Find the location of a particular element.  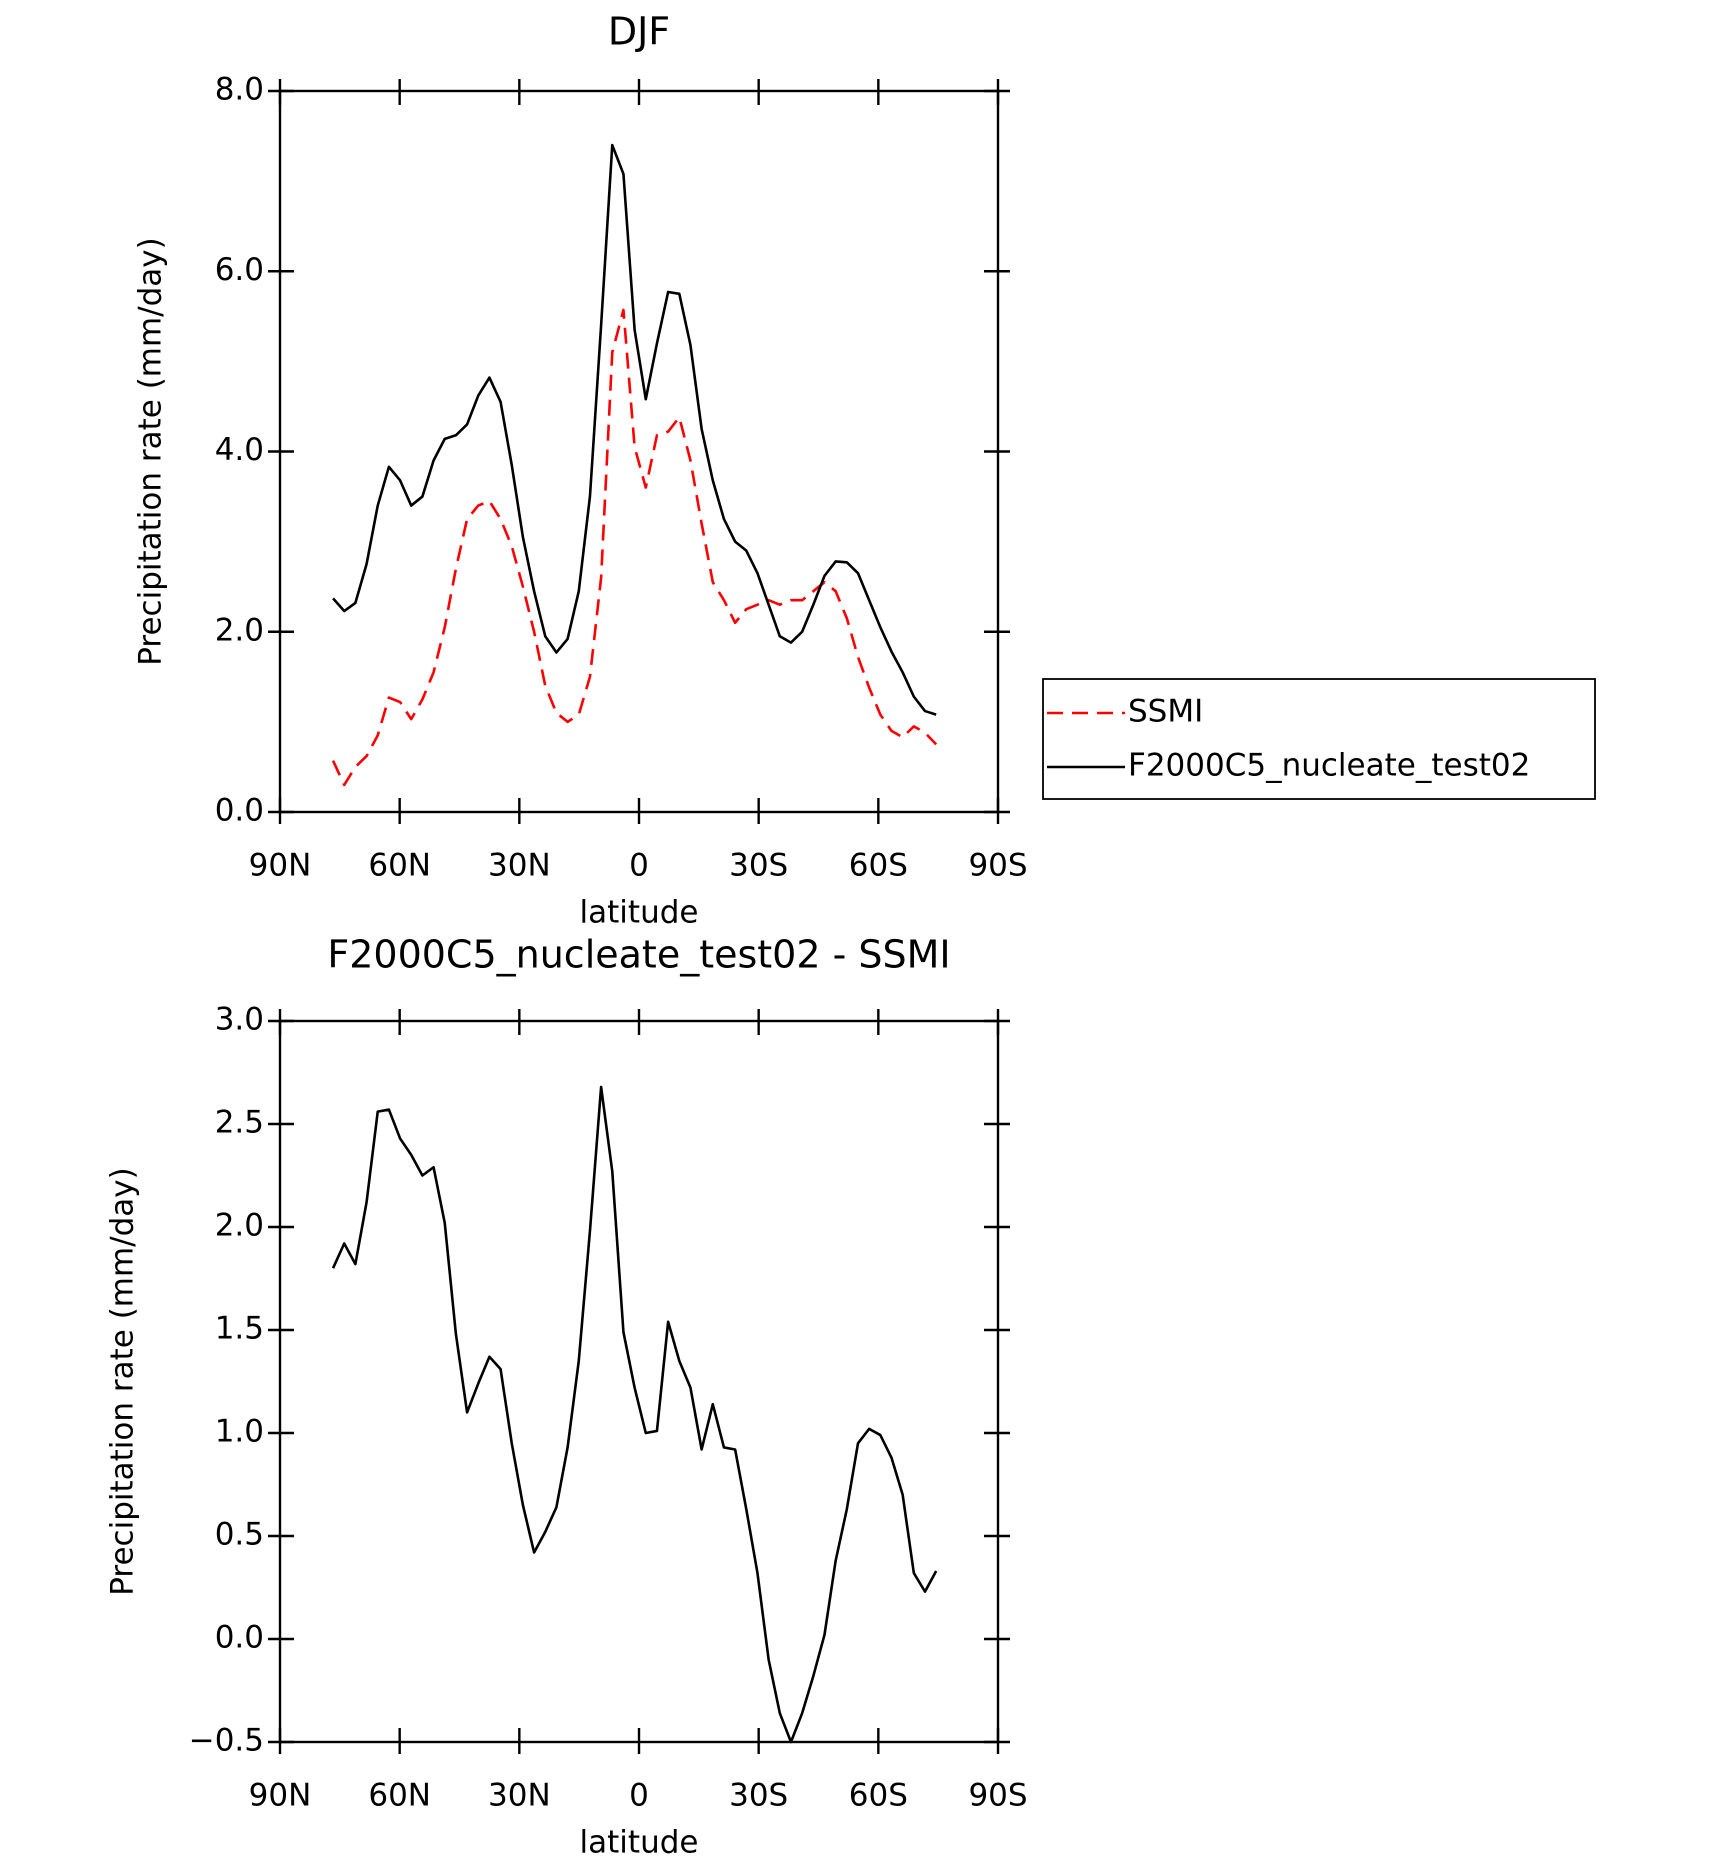

y-tick-label: 1.5 is located at coordinates (239, 1329).